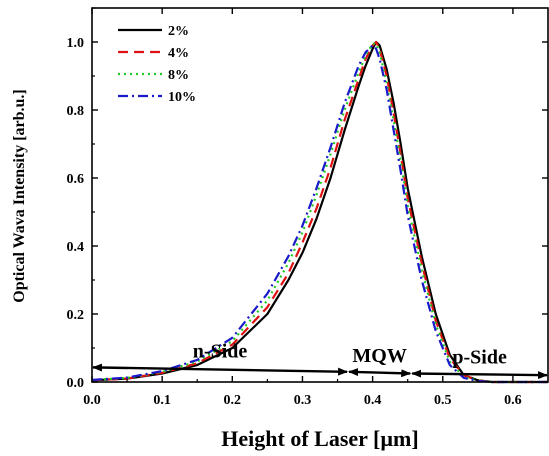  Describe the element at coordinates (162, 400) in the screenshot. I see `x-tick-label: 0.1` at that location.